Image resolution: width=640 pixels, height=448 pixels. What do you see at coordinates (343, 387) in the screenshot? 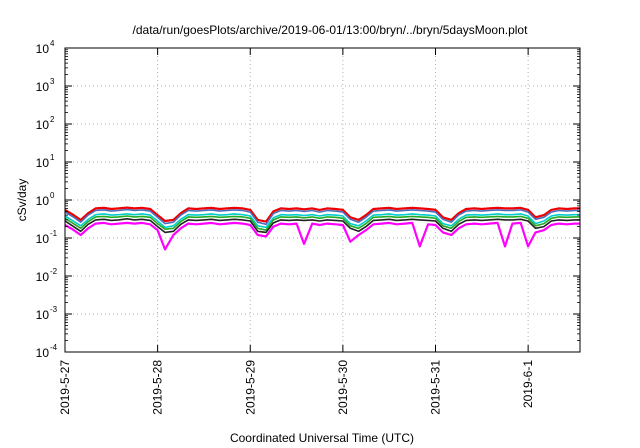
I see `x-tick-label: 2019-5-30` at bounding box center [343, 387].